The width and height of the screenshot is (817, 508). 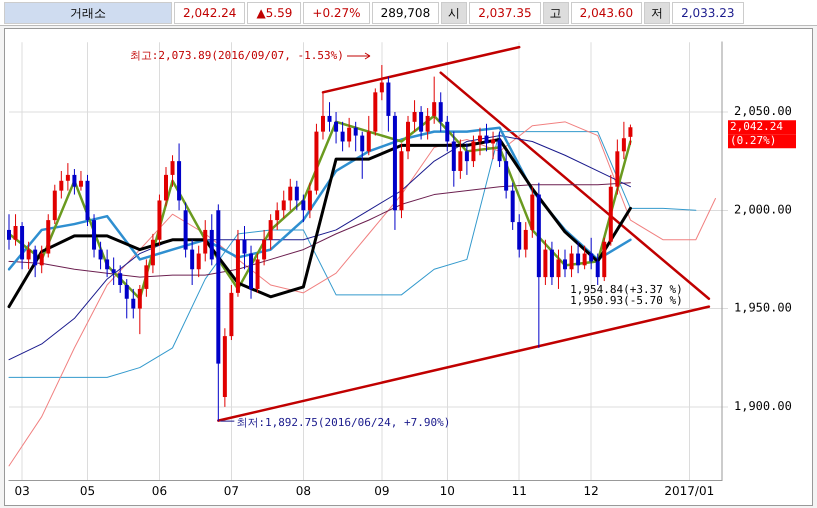 What do you see at coordinates (406, 13) in the screenshot?
I see `text: 289,708` at bounding box center [406, 13].